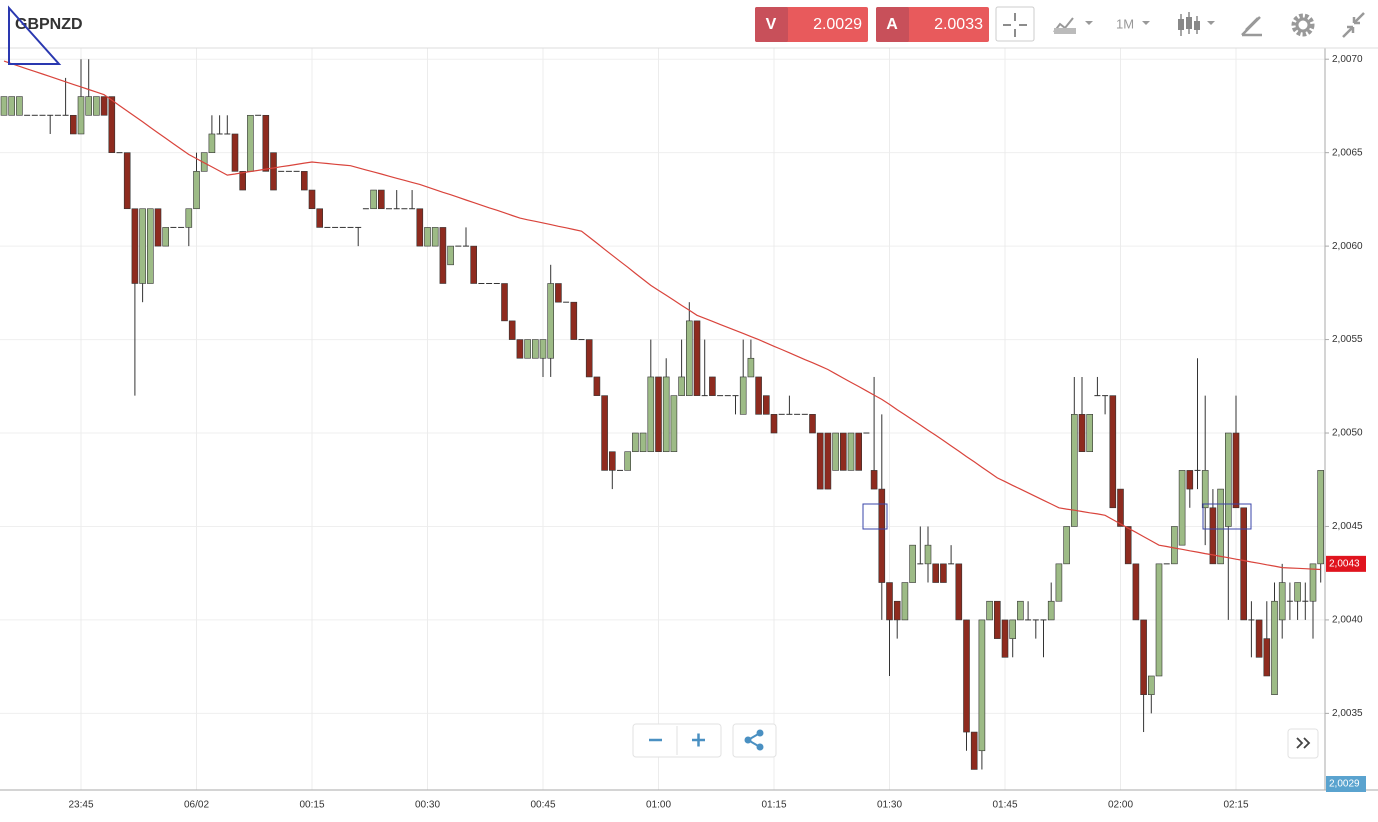 The height and width of the screenshot is (822, 1378). I want to click on scroll-end-button, so click(1303, 743).